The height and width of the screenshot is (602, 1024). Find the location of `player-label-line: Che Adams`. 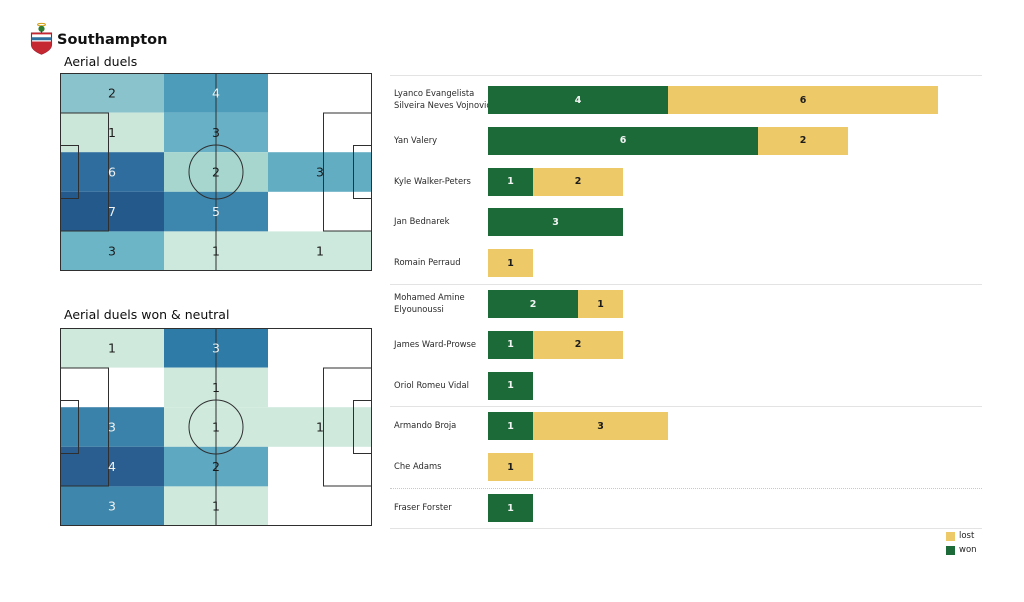

player-label-line: Che Adams is located at coordinates (418, 467).